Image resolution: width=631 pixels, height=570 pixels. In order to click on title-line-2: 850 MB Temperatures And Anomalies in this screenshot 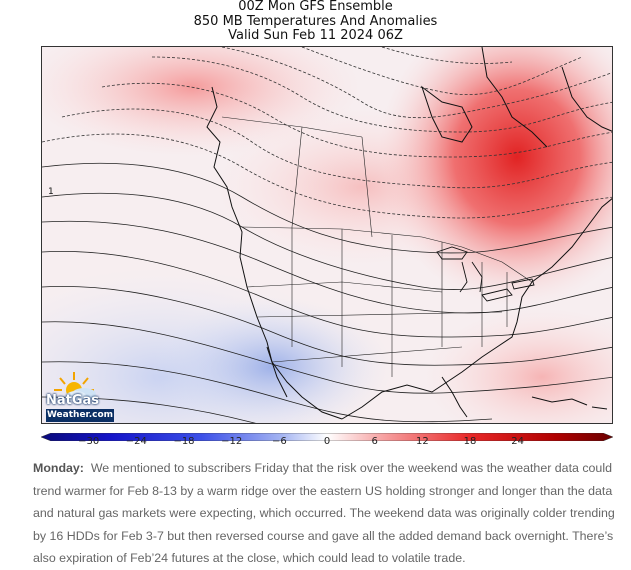, I will do `click(315, 21)`.